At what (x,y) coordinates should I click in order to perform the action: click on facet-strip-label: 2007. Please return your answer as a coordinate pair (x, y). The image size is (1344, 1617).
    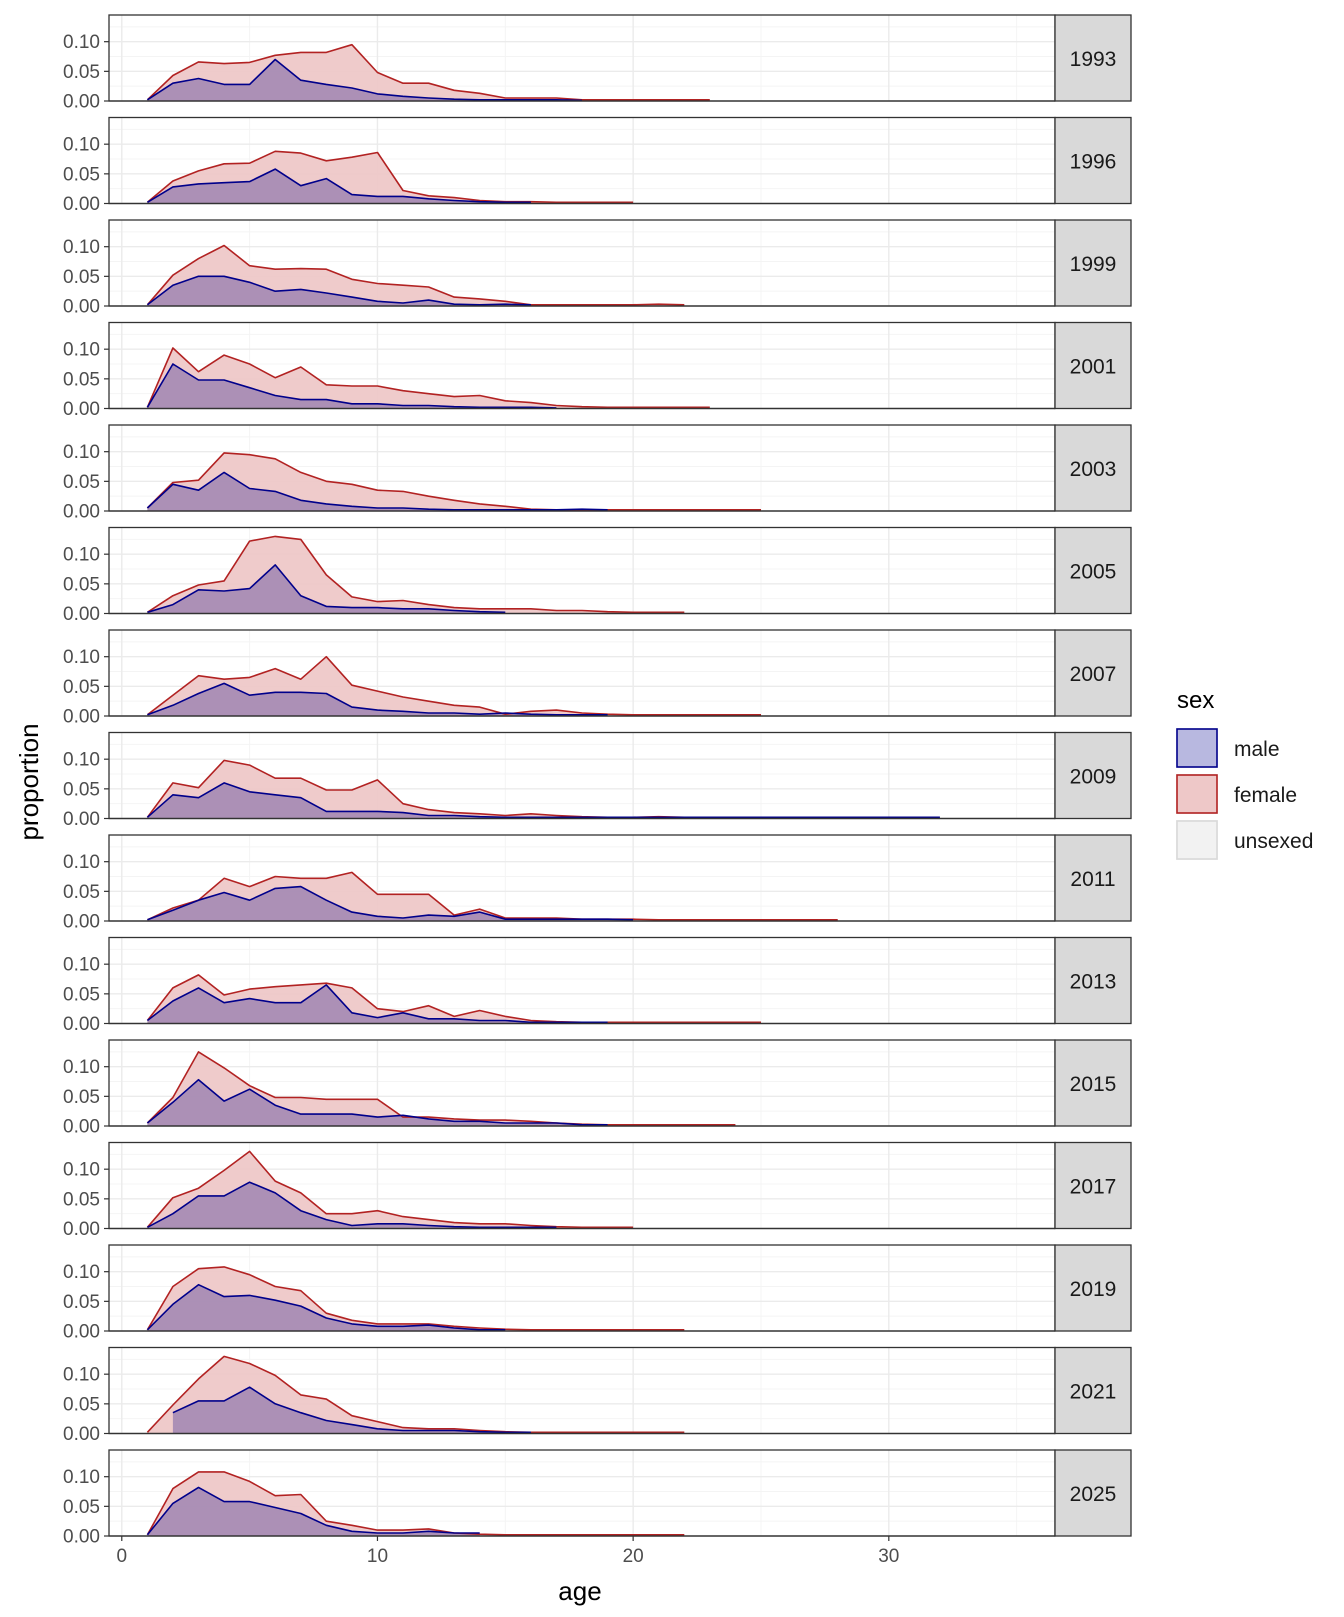
    Looking at the image, I should click on (1093, 674).